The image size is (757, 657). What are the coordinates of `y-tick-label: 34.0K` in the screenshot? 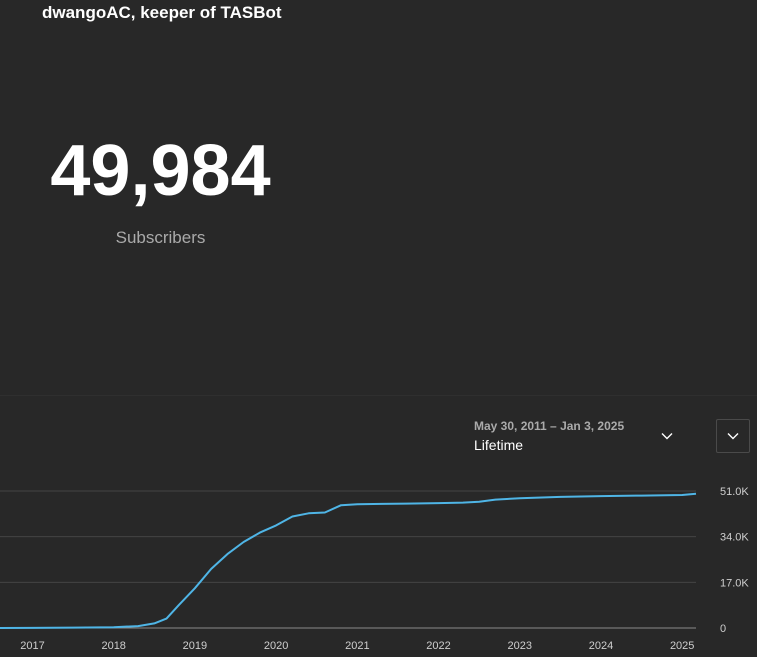 It's located at (734, 538).